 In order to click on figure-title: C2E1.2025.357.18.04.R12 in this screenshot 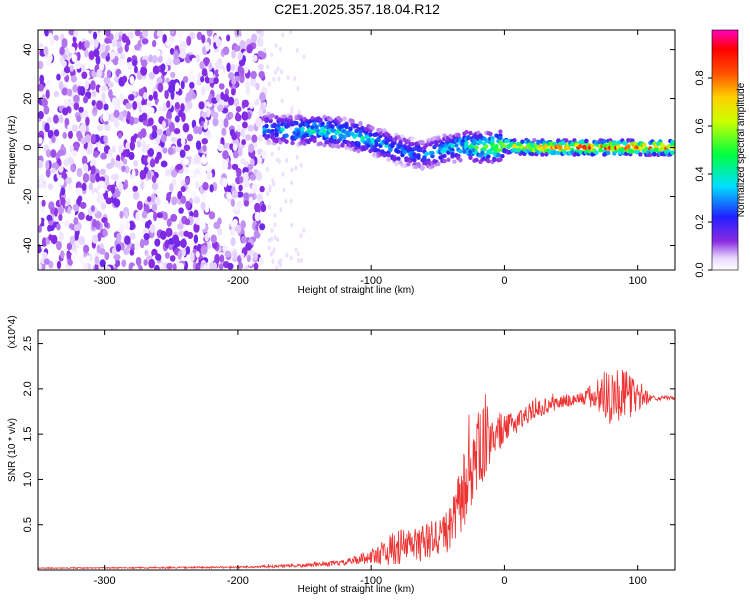, I will do `click(357, 9)`.